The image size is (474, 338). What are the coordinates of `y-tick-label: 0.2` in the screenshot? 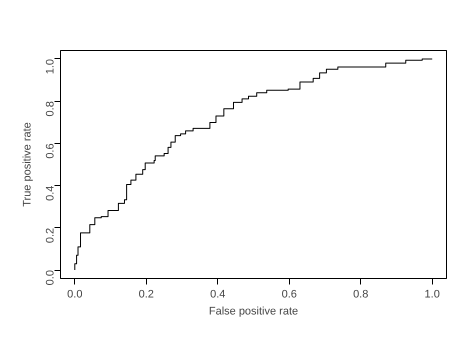 It's located at (50, 236).